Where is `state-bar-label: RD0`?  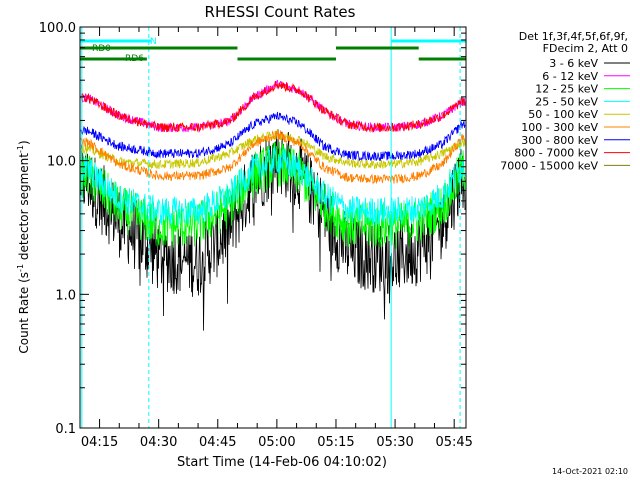 state-bar-label: RD0 is located at coordinates (101, 49).